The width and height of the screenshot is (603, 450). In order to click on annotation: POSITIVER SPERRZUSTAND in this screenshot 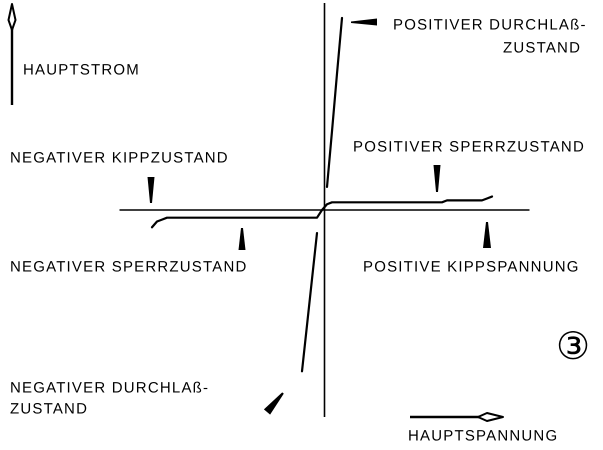, I will do `click(469, 147)`.